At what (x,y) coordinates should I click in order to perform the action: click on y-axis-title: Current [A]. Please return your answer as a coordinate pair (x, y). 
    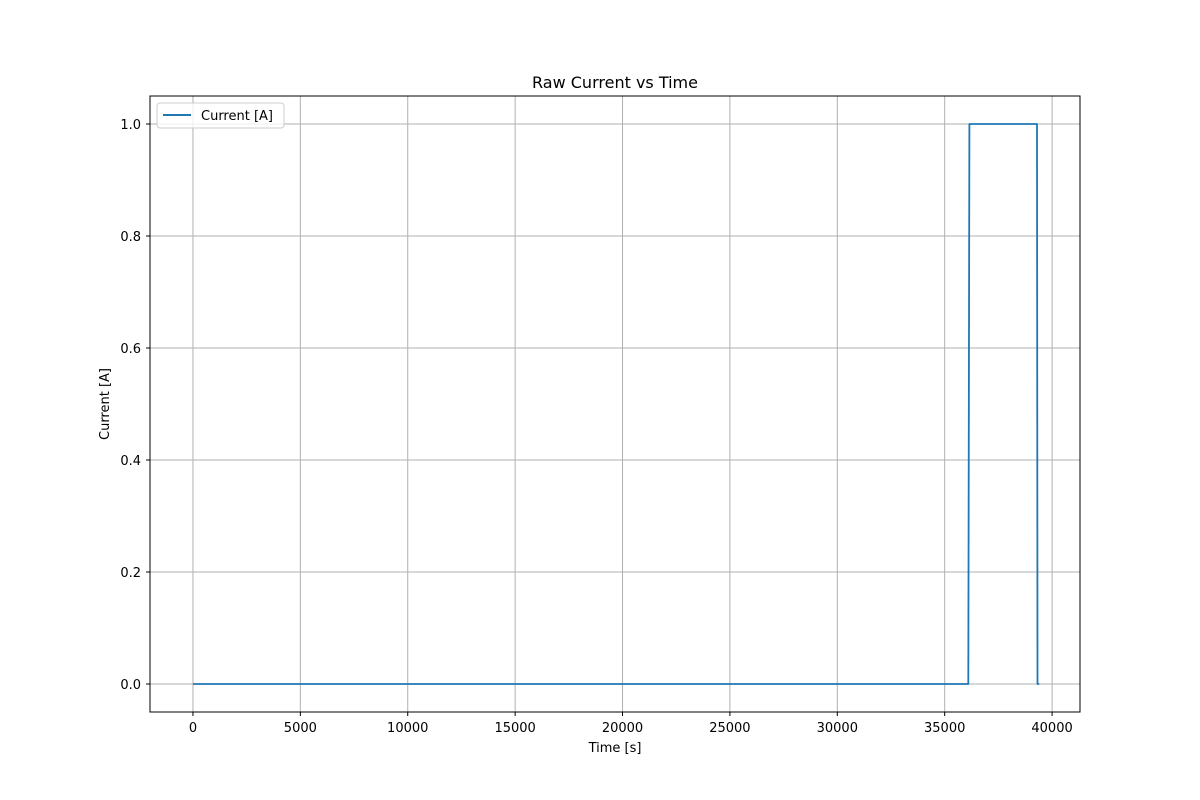
    Looking at the image, I should click on (105, 404).